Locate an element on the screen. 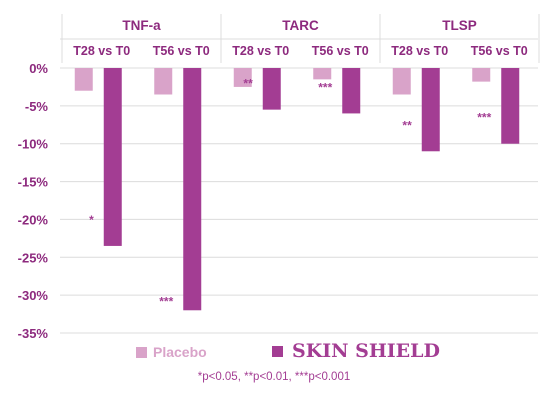  y-tick-label: -20% is located at coordinates (33, 219).